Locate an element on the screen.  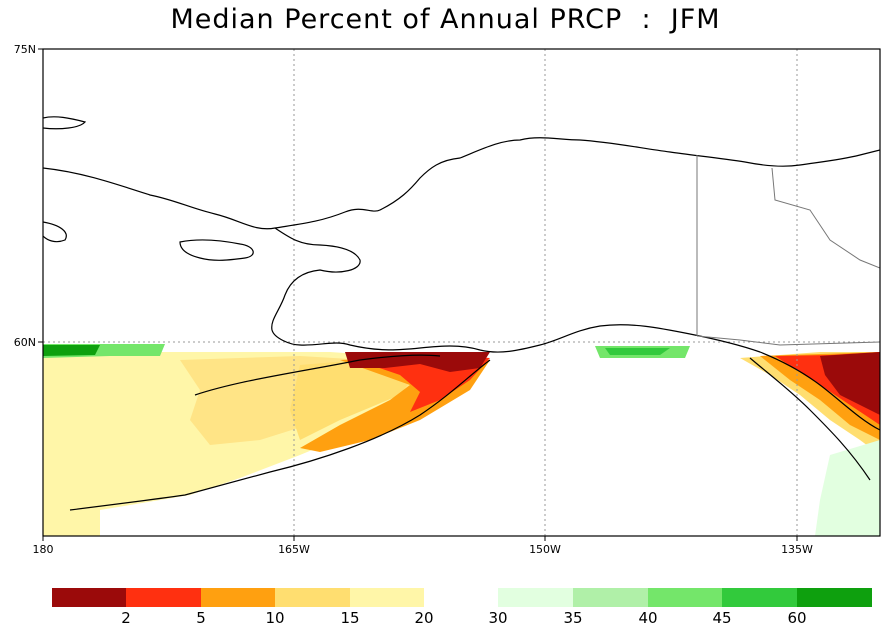
lon-label-180: 180 is located at coordinates (43, 549).